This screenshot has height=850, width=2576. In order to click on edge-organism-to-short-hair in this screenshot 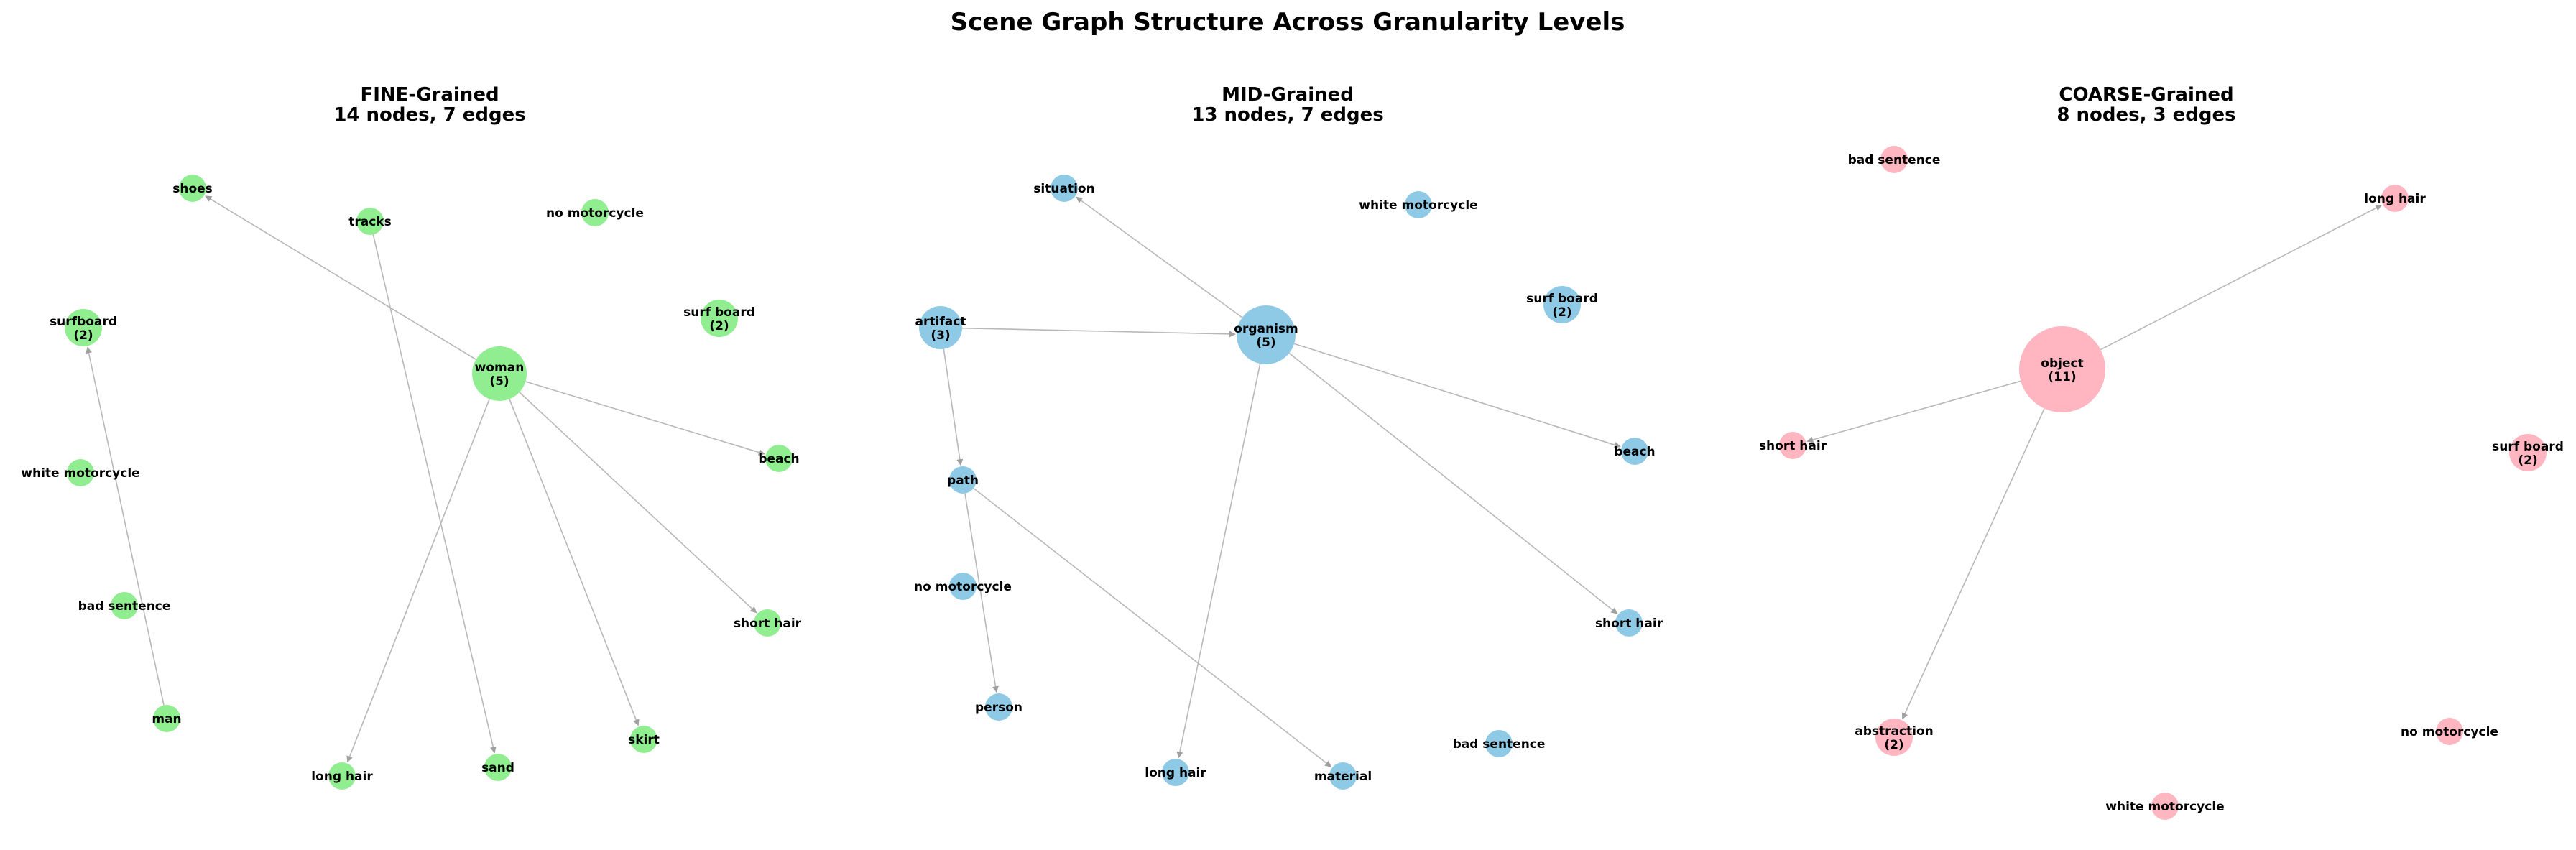, I will do `click(1453, 483)`.